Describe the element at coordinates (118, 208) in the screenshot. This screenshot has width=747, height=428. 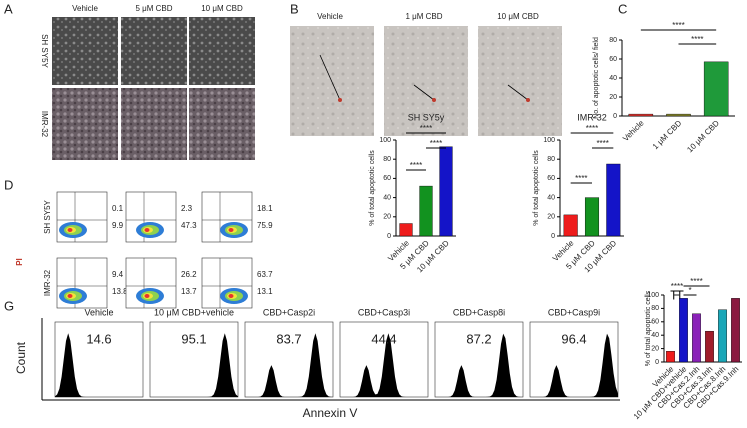
I see `quadrant-value: 0.1` at that location.